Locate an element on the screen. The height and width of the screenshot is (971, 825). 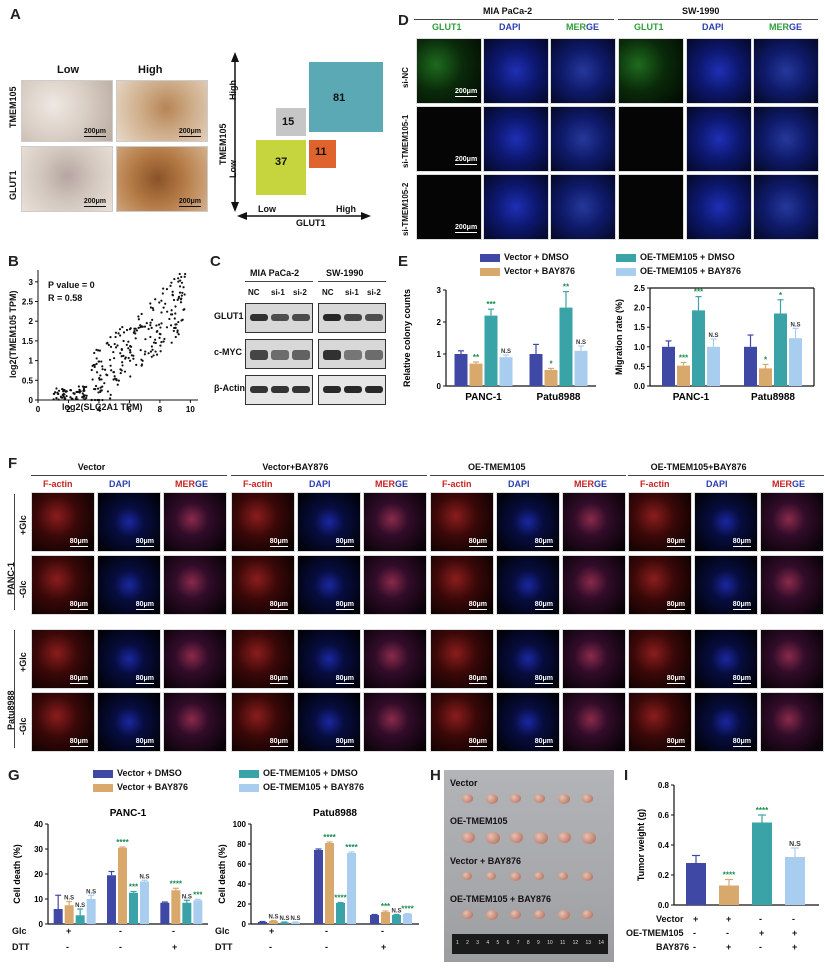
merge-label-a: MER is located at coordinates (576, 27).